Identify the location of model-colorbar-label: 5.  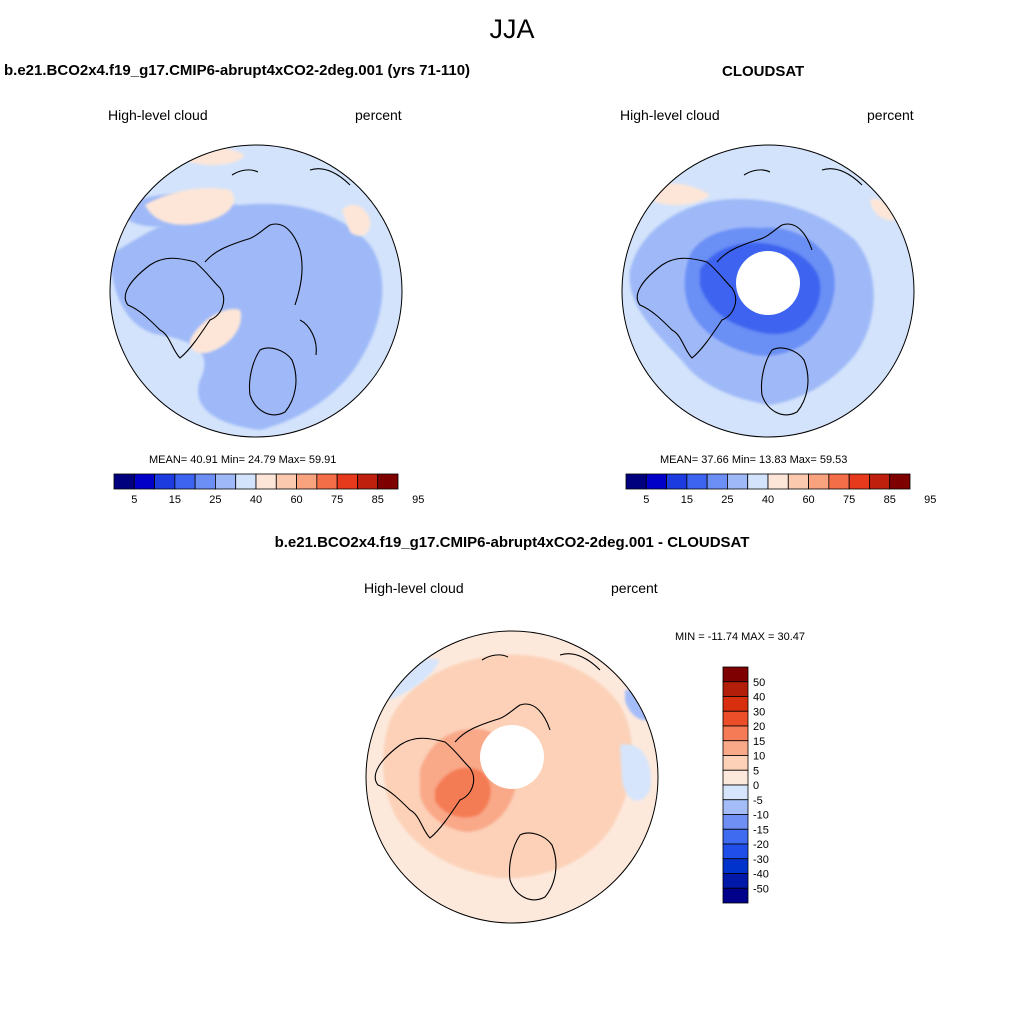
(134, 500).